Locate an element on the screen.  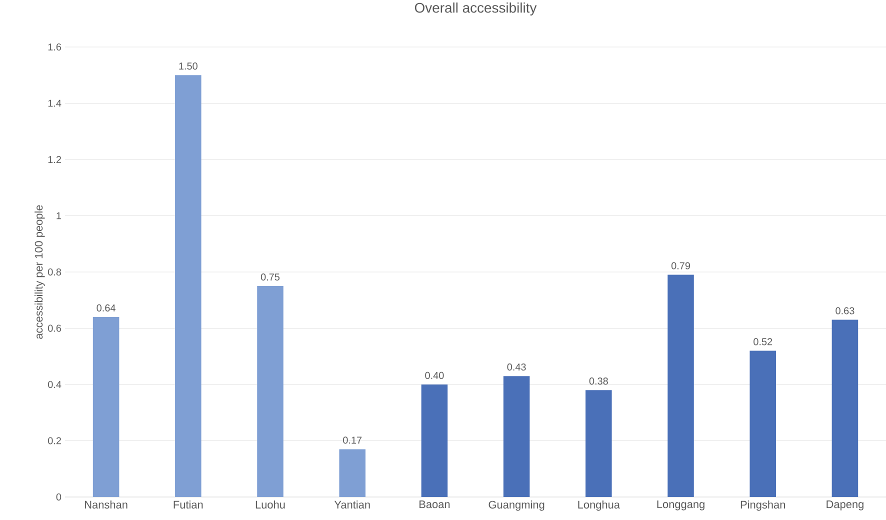
x-tick-label: Baoan is located at coordinates (435, 504).